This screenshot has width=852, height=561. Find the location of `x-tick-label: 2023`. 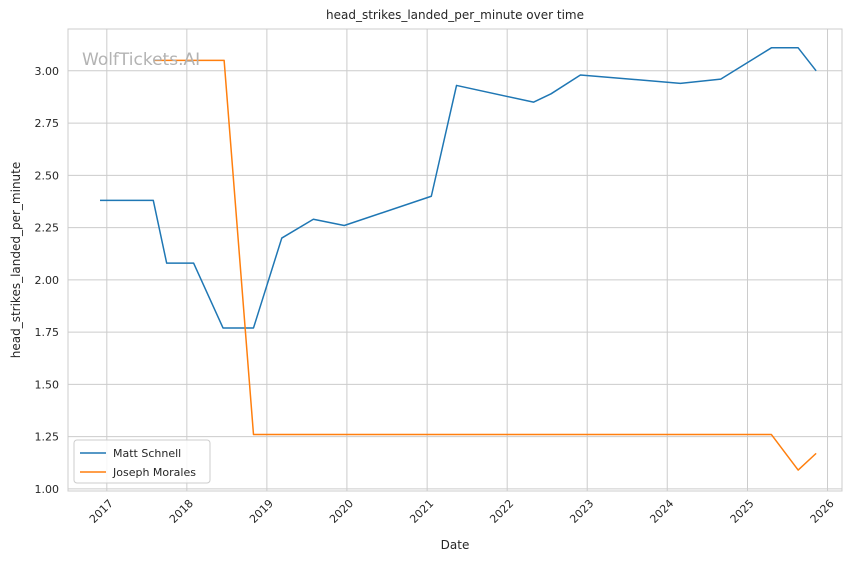

x-tick-label: 2023 is located at coordinates (581, 511).